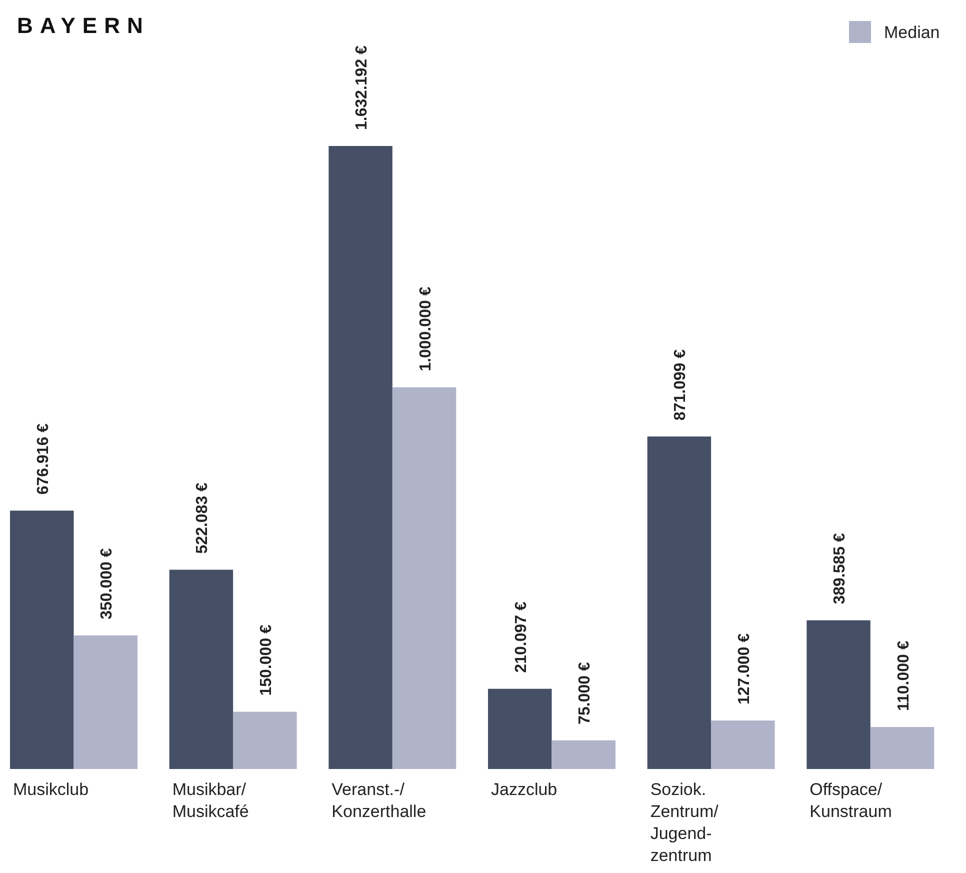 The width and height of the screenshot is (966, 873). Describe the element at coordinates (681, 385) in the screenshot. I see `data-label: 871.099 €` at that location.